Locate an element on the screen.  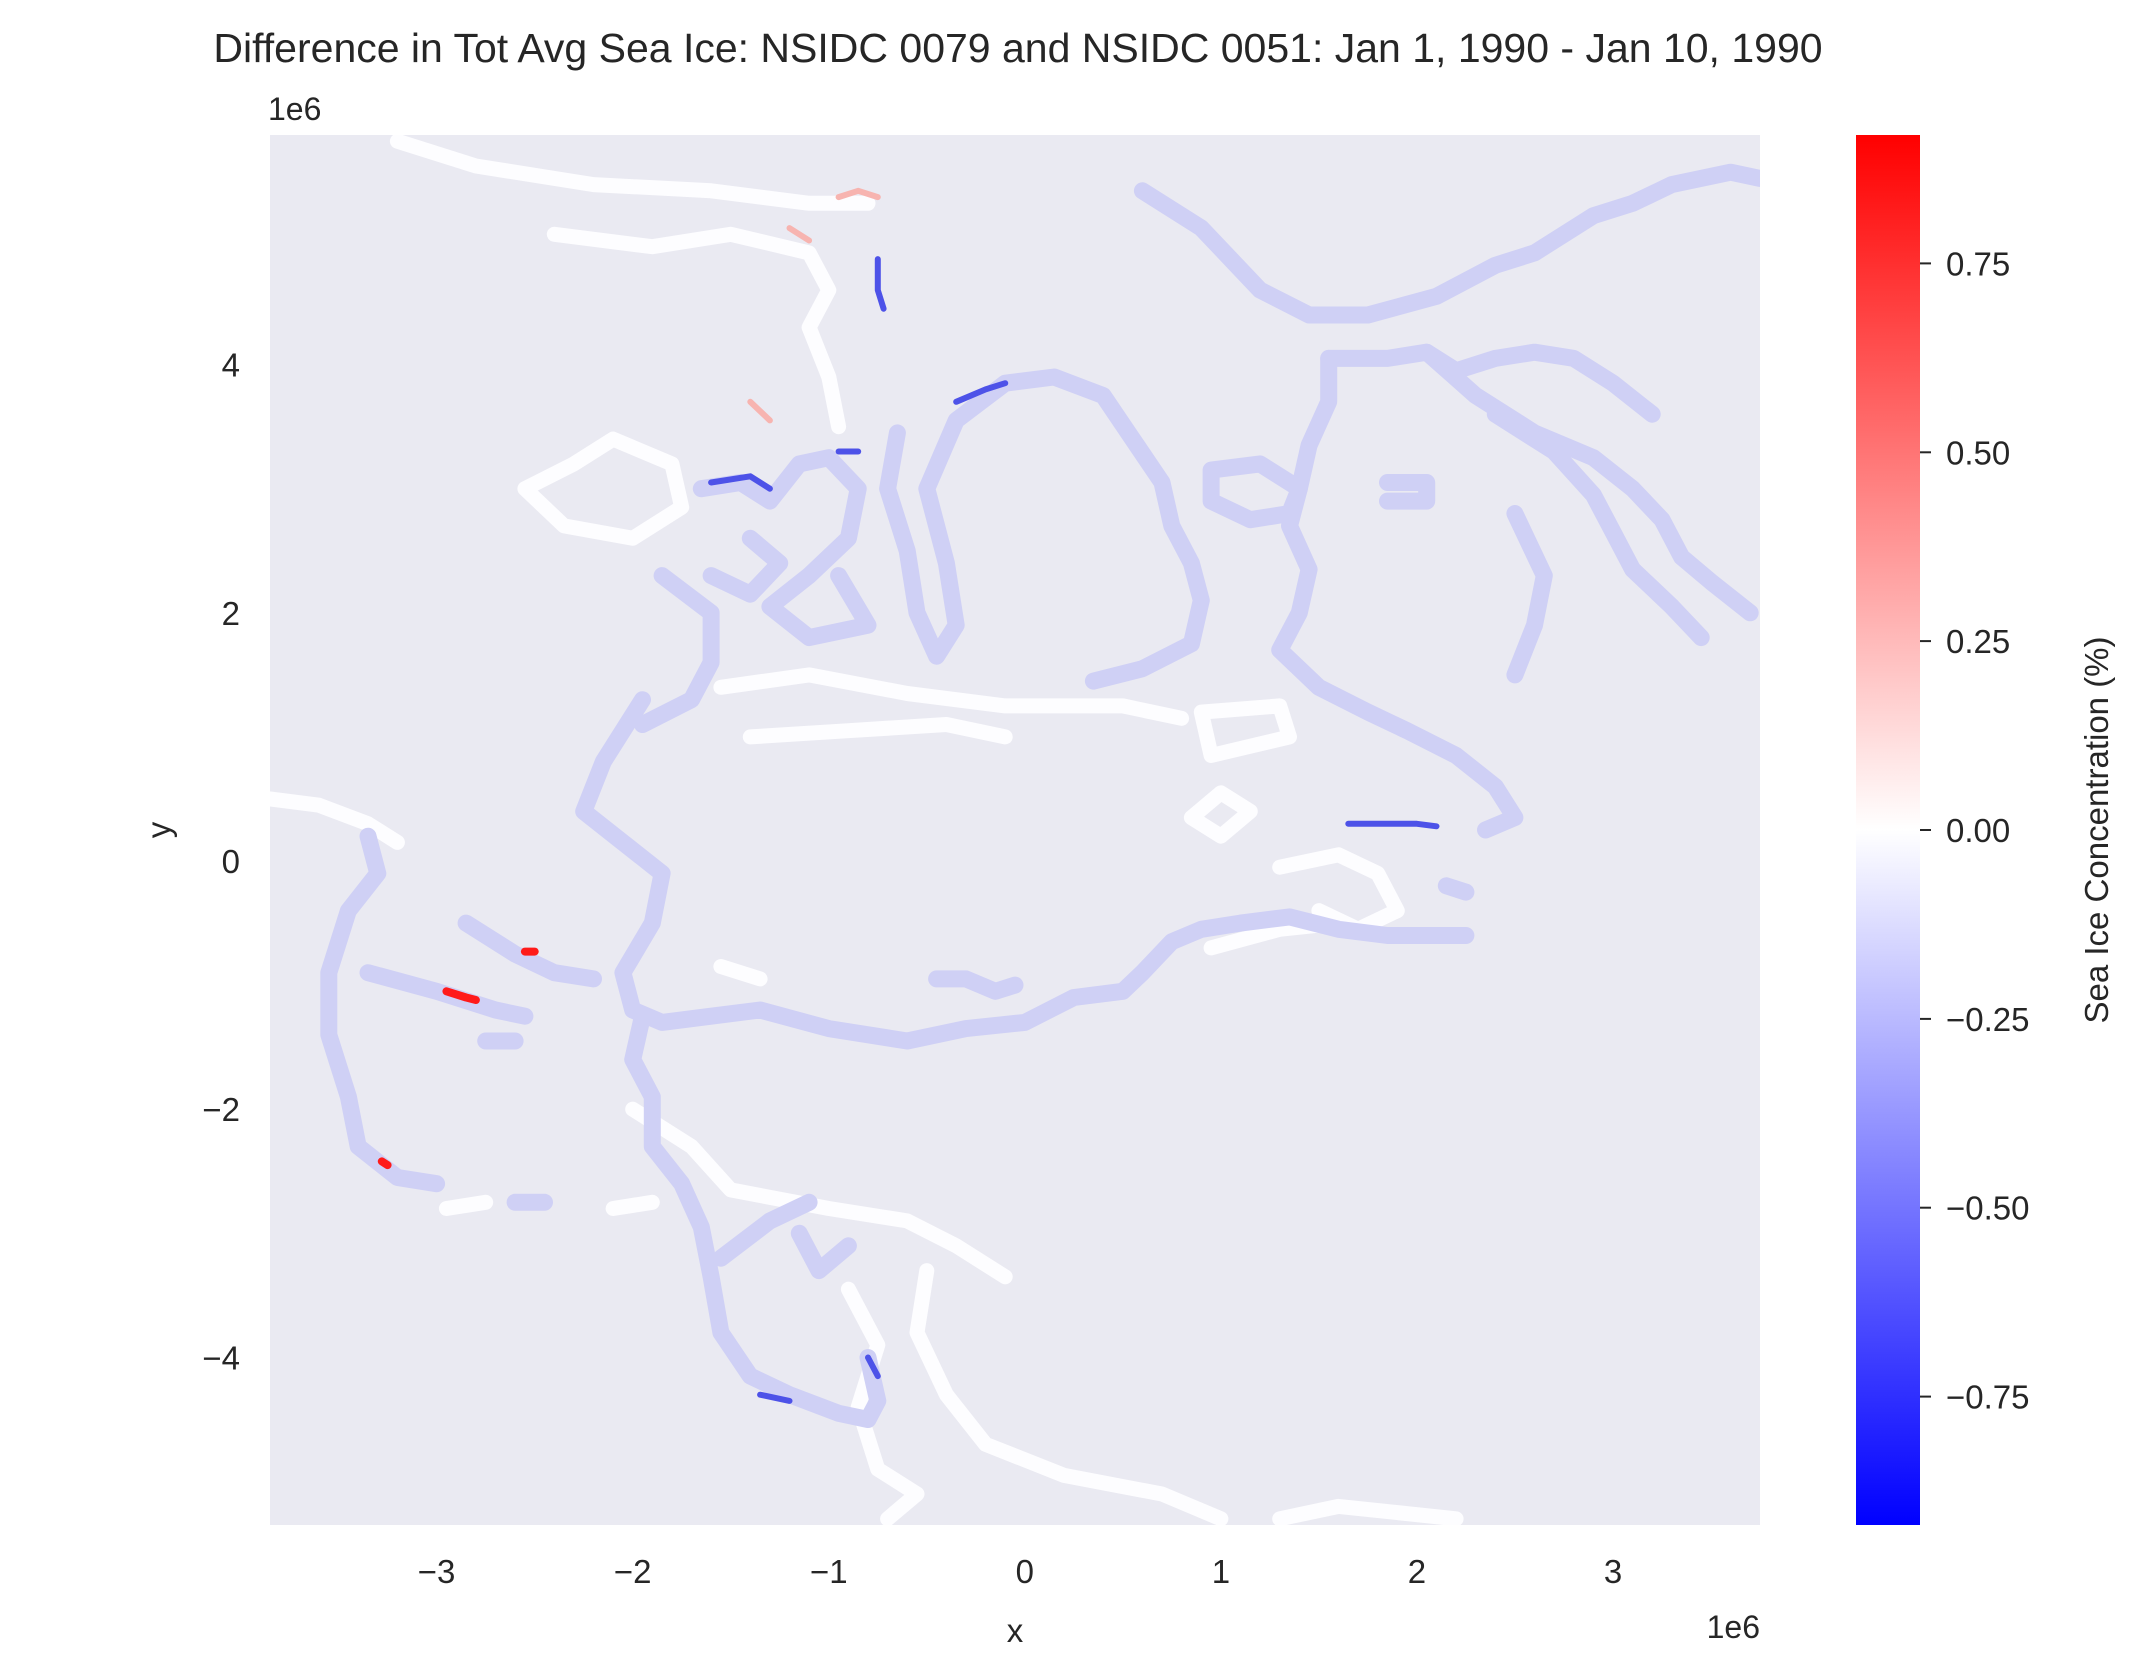
x-axis-label: x is located at coordinates (1015, 1630).